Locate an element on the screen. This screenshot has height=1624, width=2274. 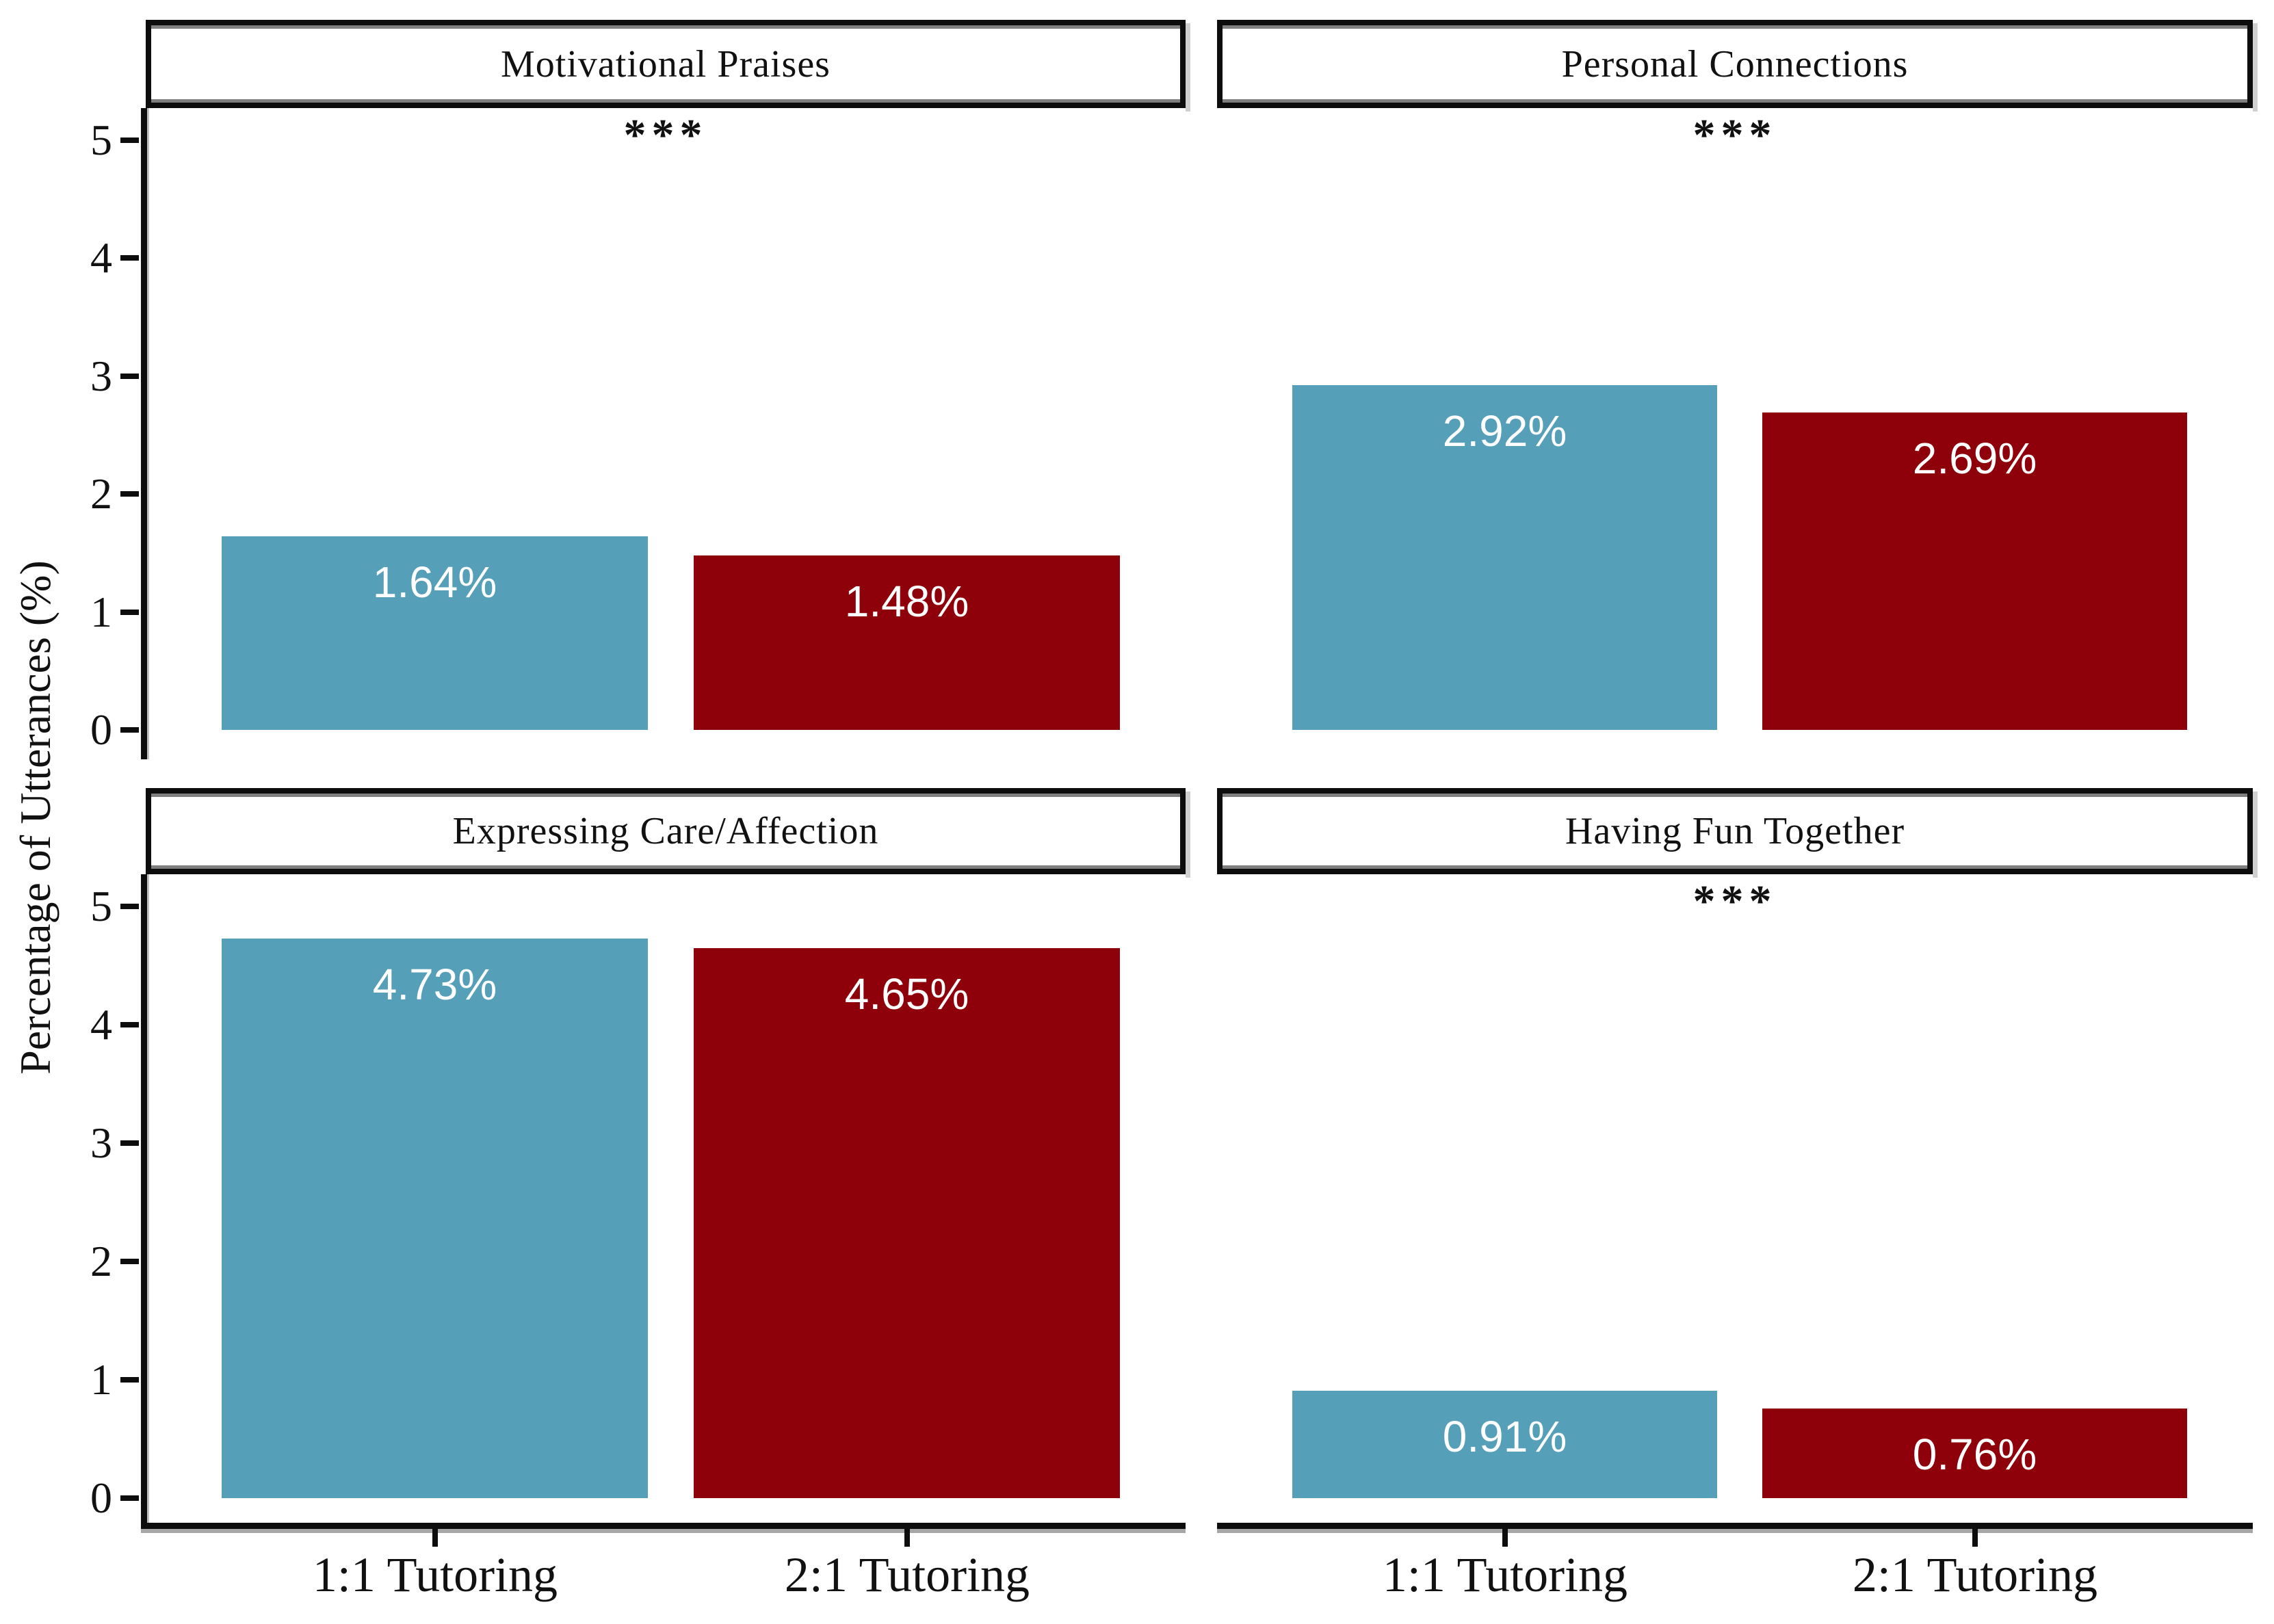
x-axis-line-right-column is located at coordinates (1735, 1526).